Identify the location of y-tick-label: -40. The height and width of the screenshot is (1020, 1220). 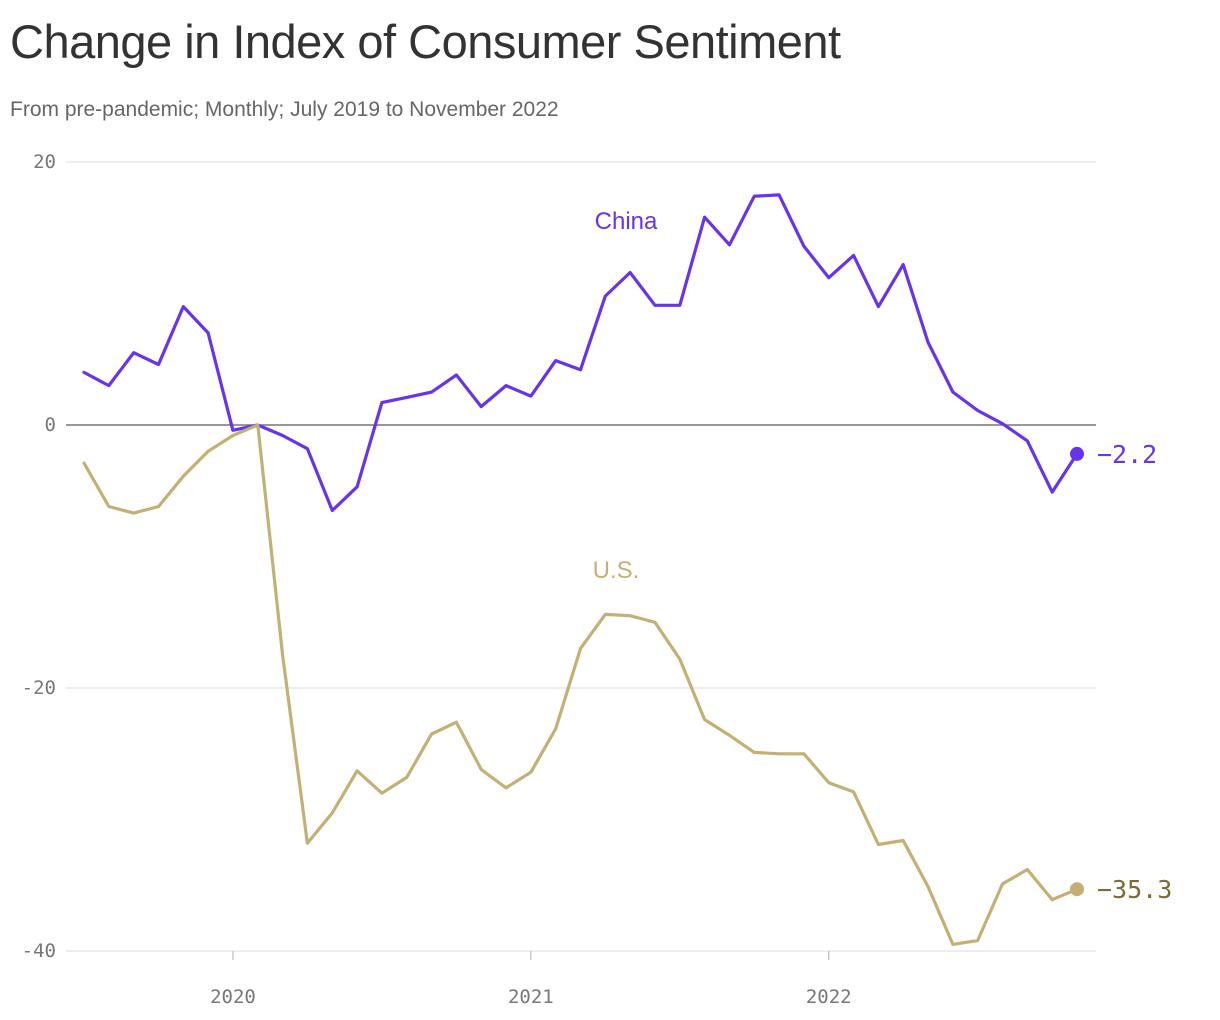
(39, 951).